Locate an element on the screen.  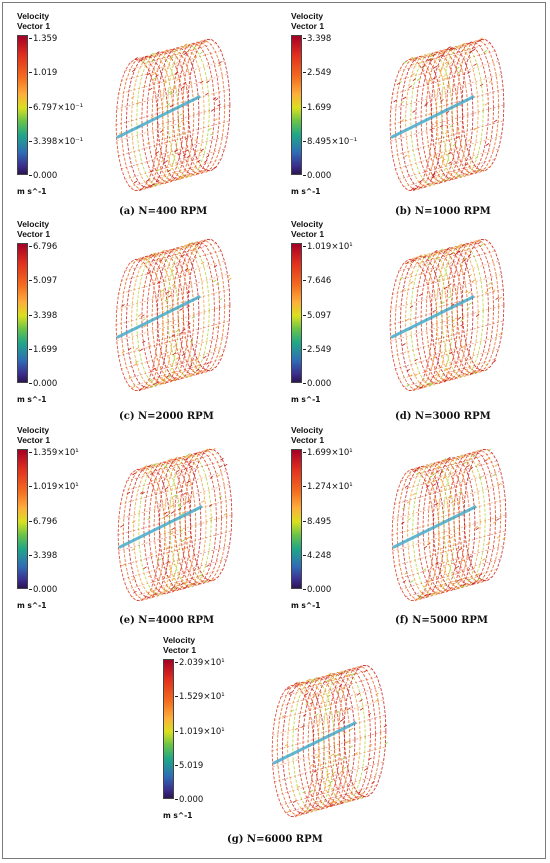
tick-label: 1.019 is located at coordinates (43, 73).